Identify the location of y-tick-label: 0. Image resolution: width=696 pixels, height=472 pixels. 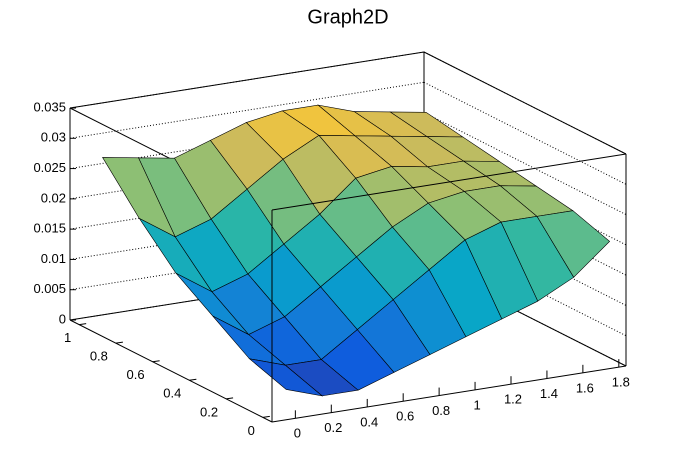
(251, 430).